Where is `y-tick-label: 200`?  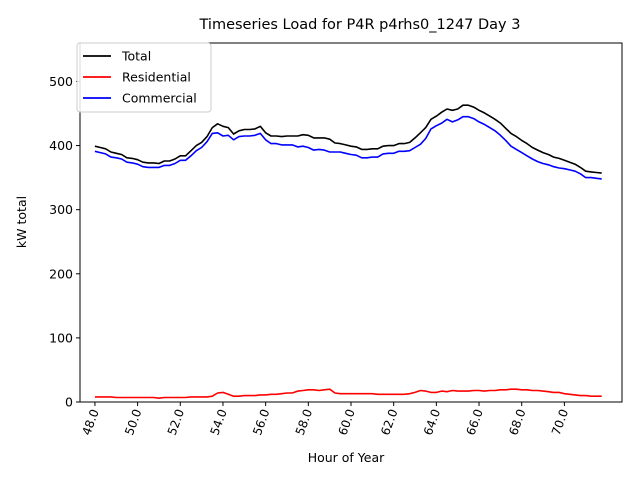 y-tick-label: 200 is located at coordinates (61, 273).